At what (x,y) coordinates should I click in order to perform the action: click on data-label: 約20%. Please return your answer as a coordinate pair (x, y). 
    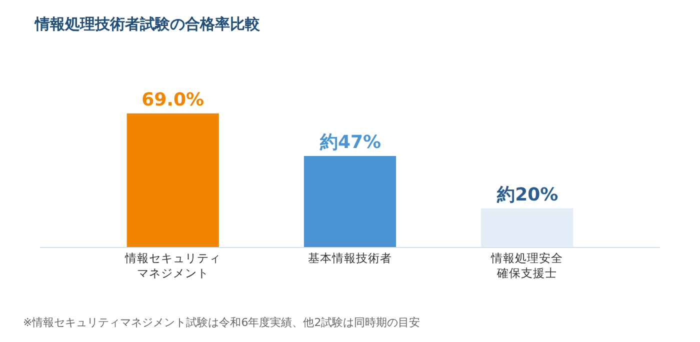
    Looking at the image, I should click on (527, 195).